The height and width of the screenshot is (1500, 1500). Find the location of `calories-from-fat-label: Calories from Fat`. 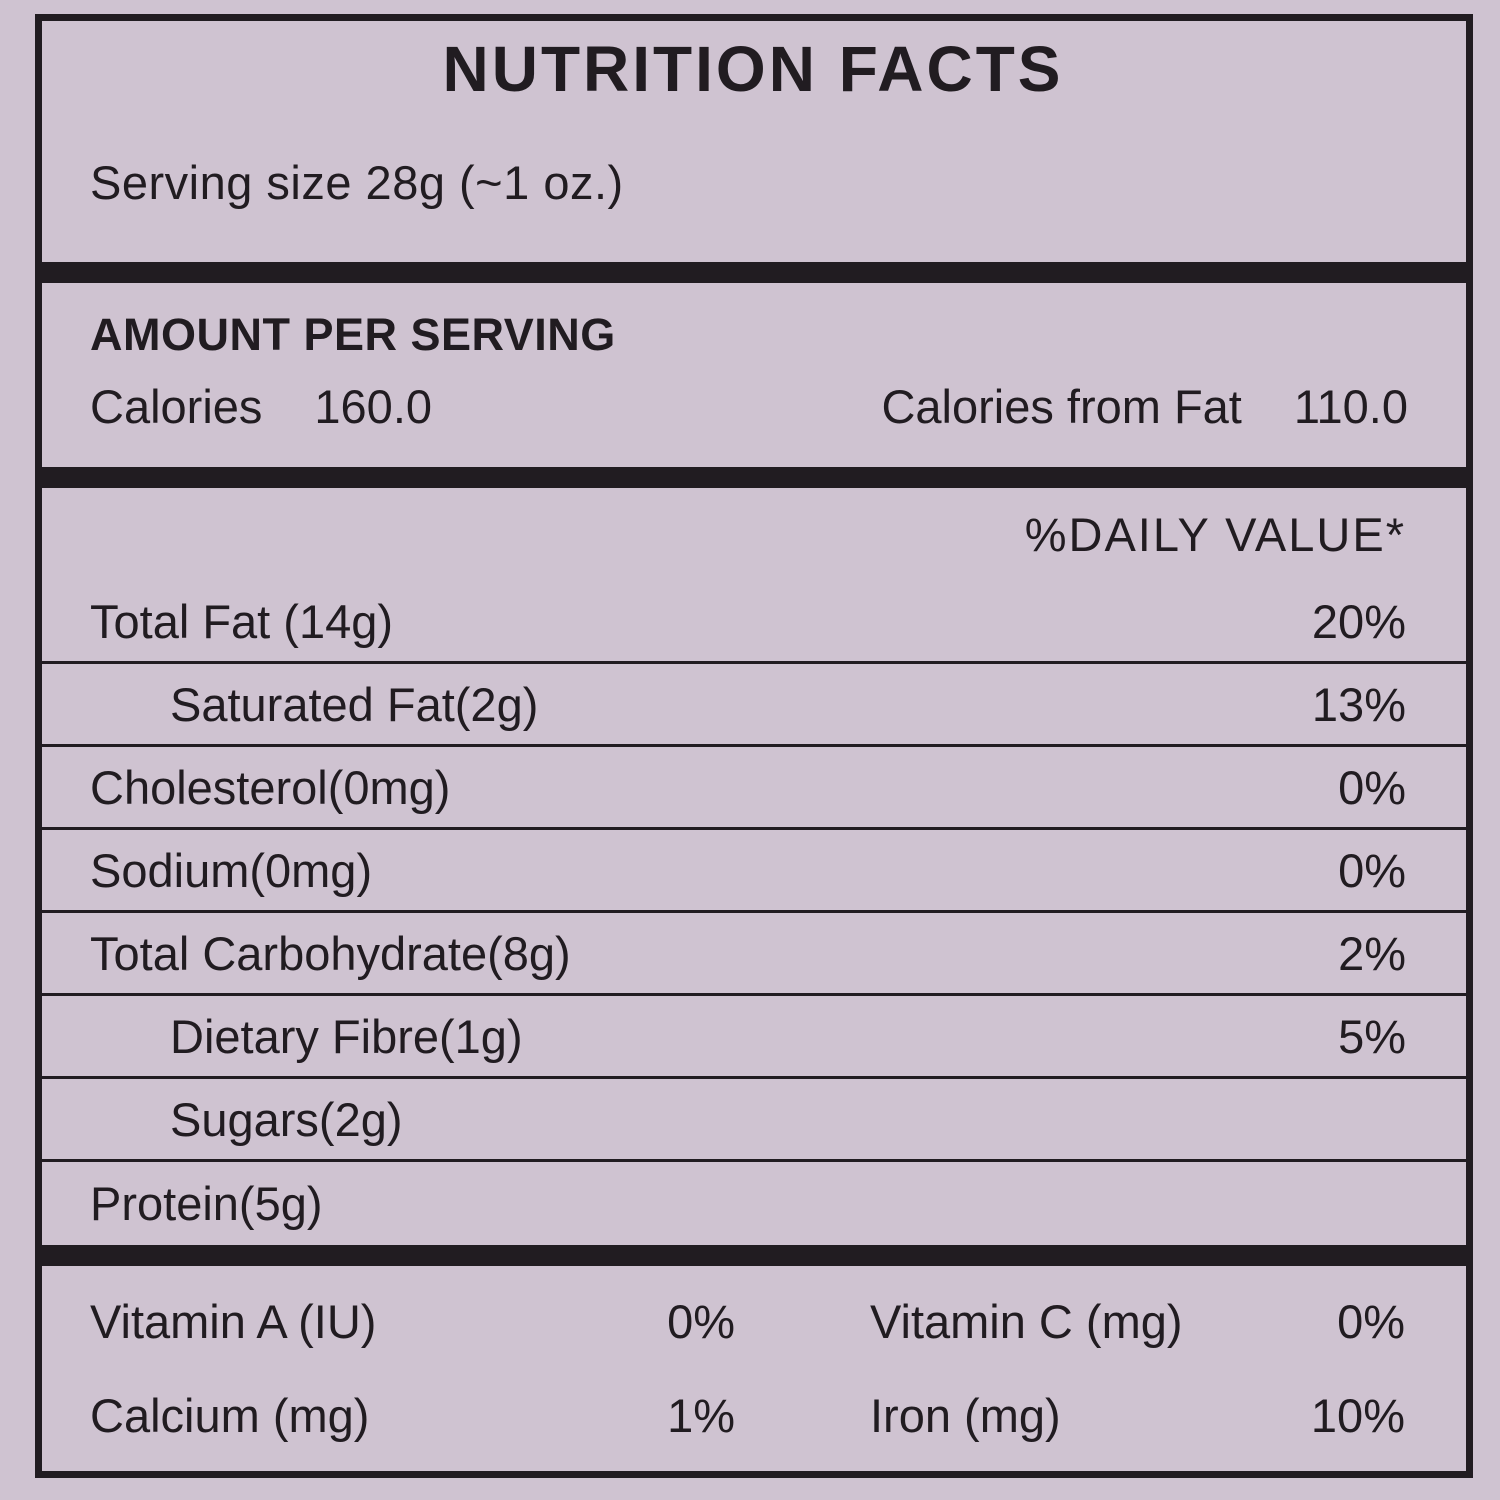

calories-from-fat-label: Calories from Fat is located at coordinates (1061, 406).